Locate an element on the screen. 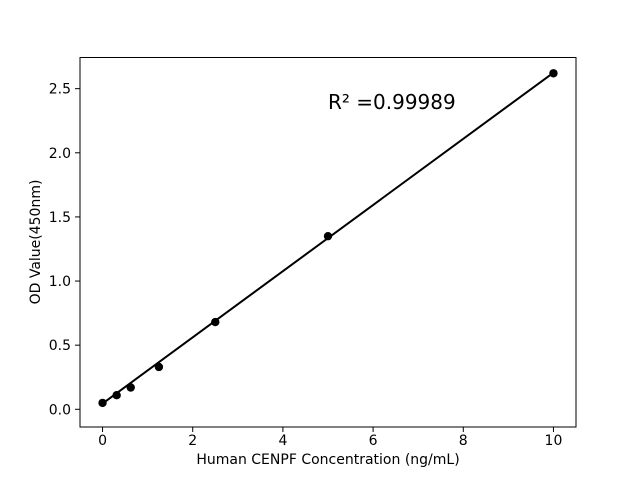 This screenshot has width=640, height=480. y-axis-label: OD Value(450nm) is located at coordinates (36, 242).